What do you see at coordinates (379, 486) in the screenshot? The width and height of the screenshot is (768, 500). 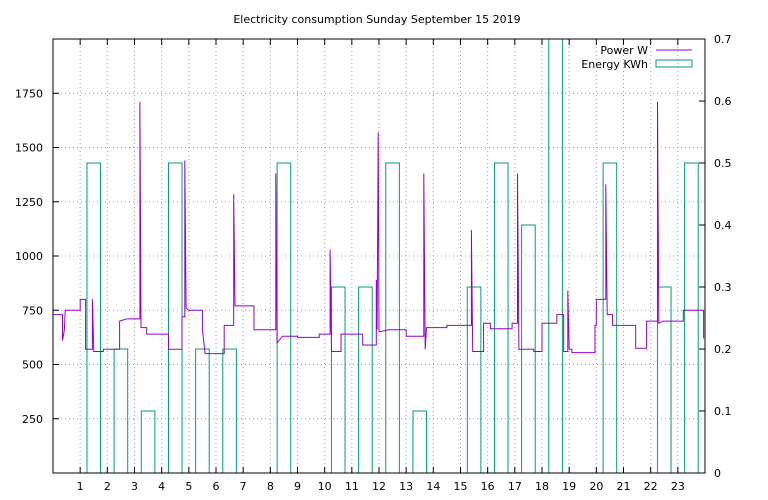 I see `x-tick-label: 12` at bounding box center [379, 486].